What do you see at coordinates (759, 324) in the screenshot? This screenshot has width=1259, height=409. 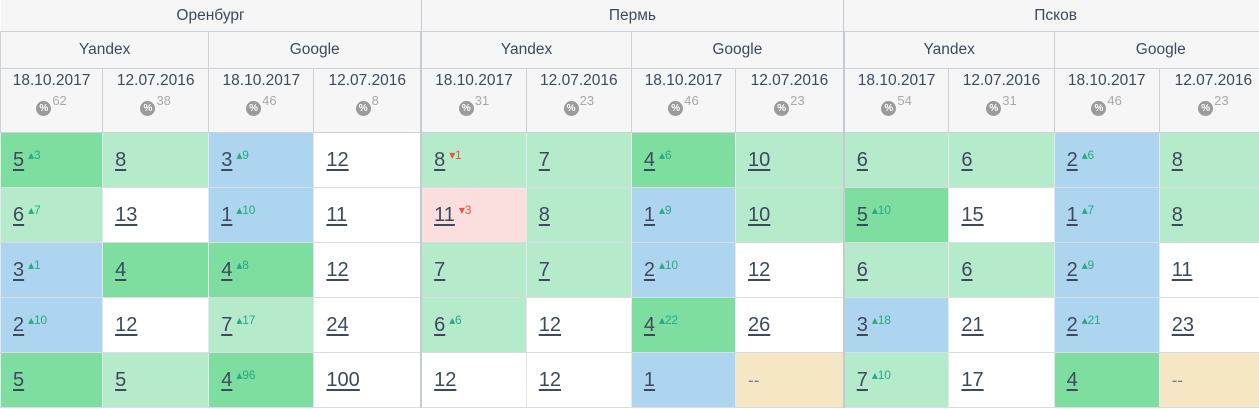 I see `rank-value: 26` at bounding box center [759, 324].